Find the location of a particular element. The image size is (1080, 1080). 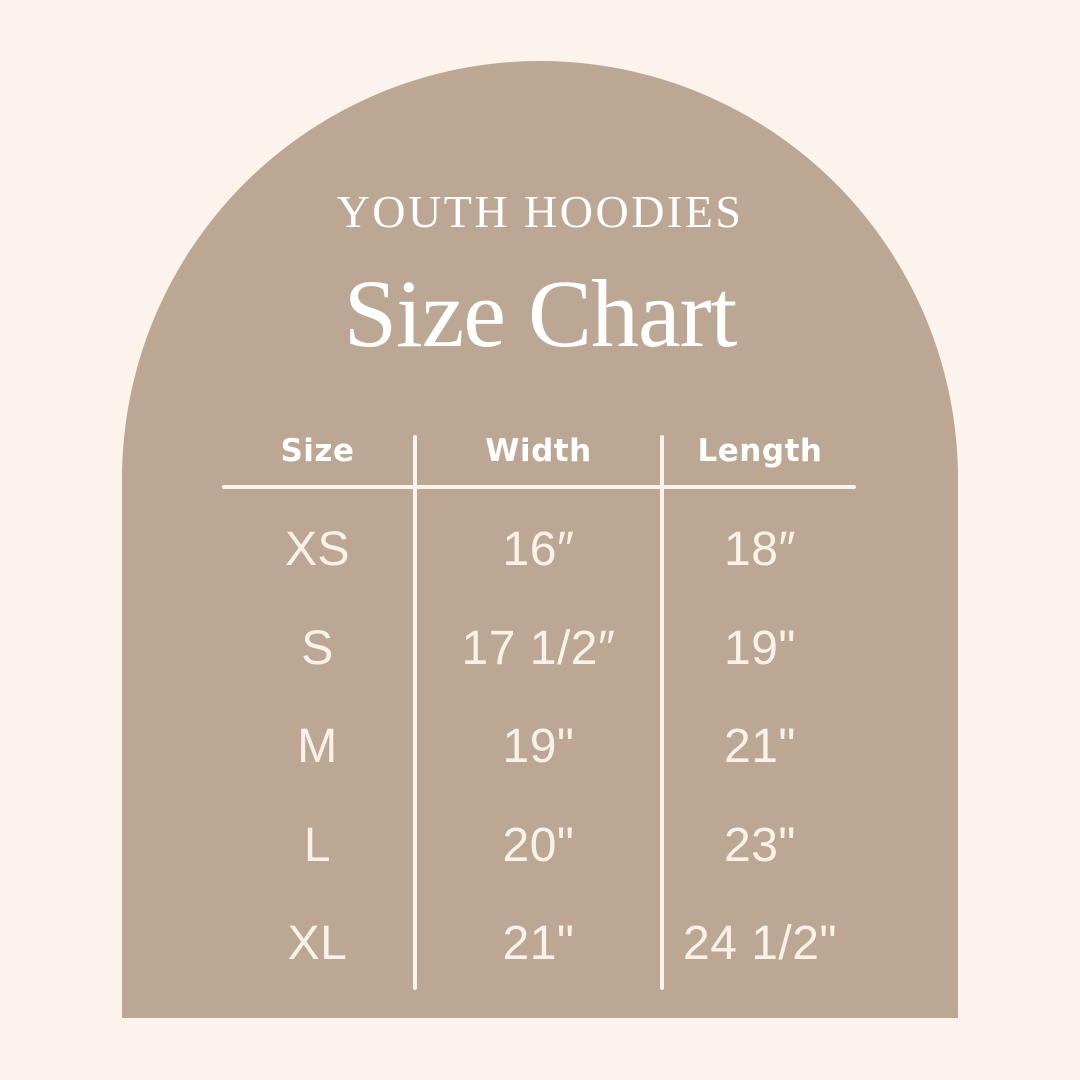

column-header-size: Size is located at coordinates (317, 451).